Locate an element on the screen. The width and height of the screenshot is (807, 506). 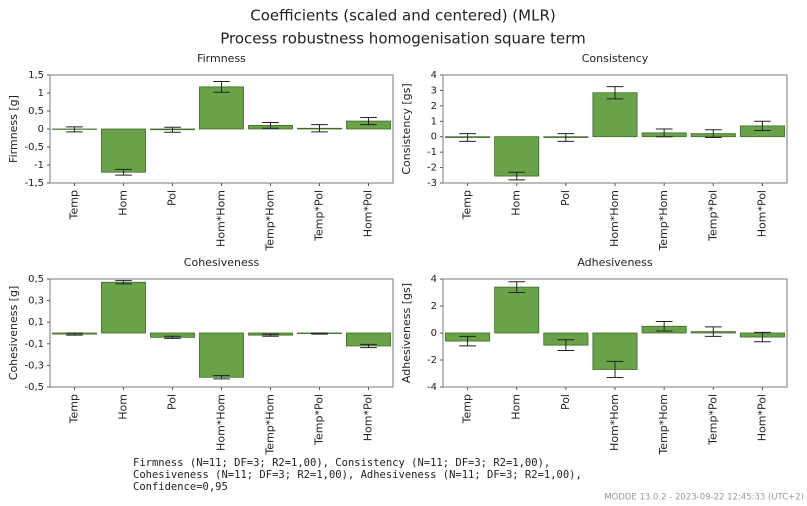
y-tick-label: -0,1 is located at coordinates (34, 344).